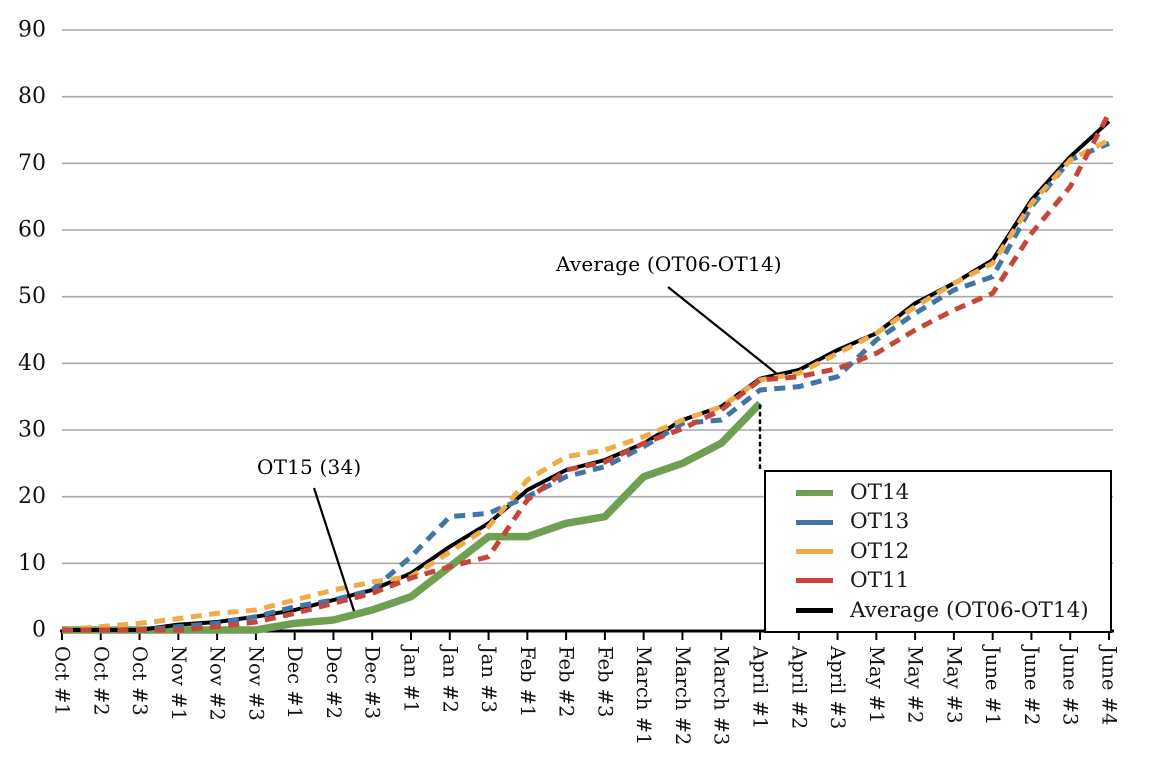 Image resolution: width=1160 pixels, height=780 pixels. What do you see at coordinates (1109, 684) in the screenshot?
I see `x-axis-label: June #4` at bounding box center [1109, 684].